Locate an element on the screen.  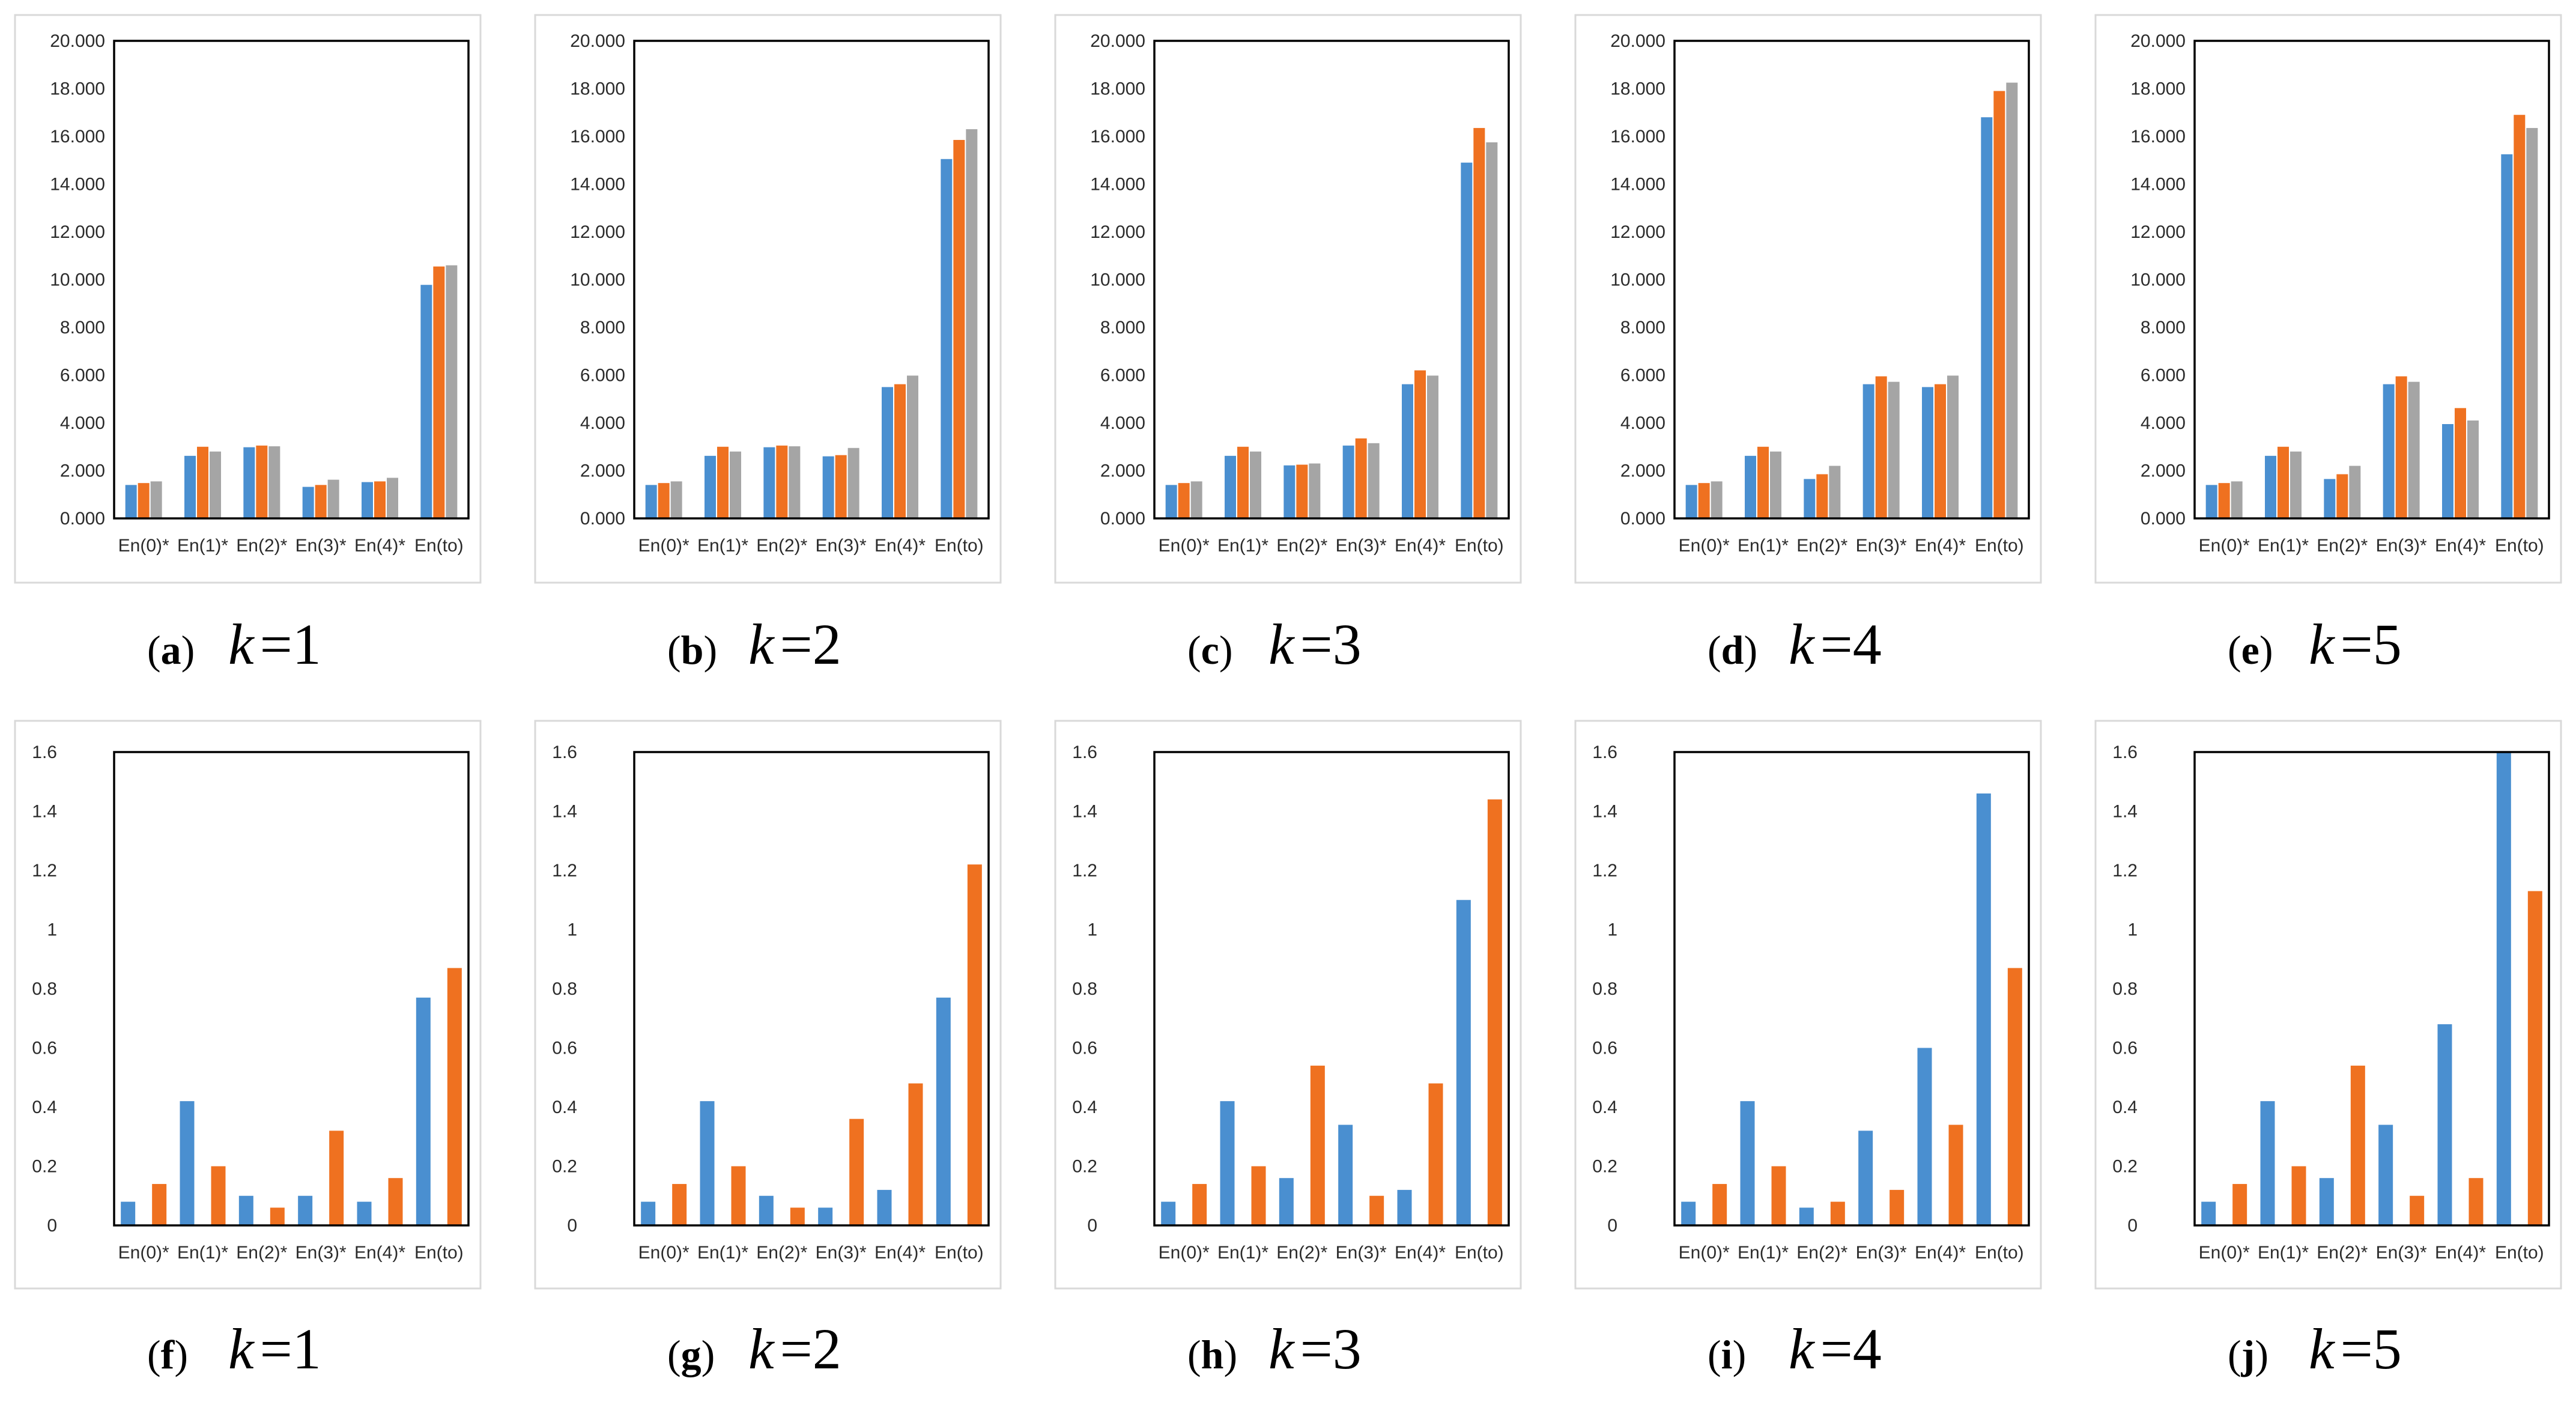
caption-equation: =4 is located at coordinates (1851, 644).